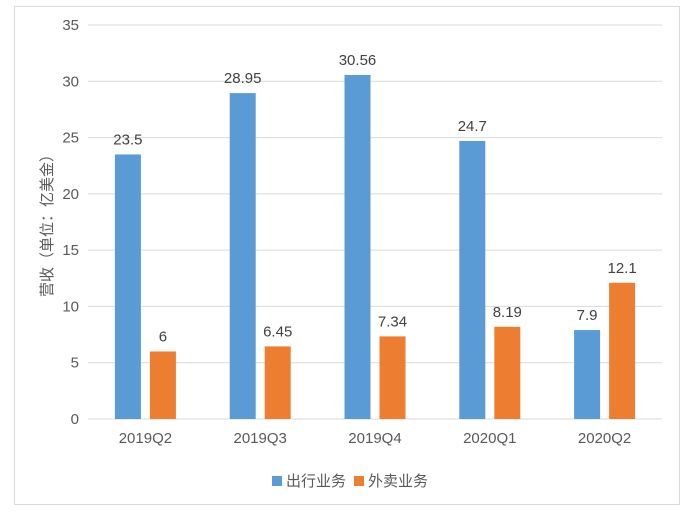 This screenshot has width=700, height=521. Describe the element at coordinates (507, 312) in the screenshot. I see `data-label: 8.19` at that location.